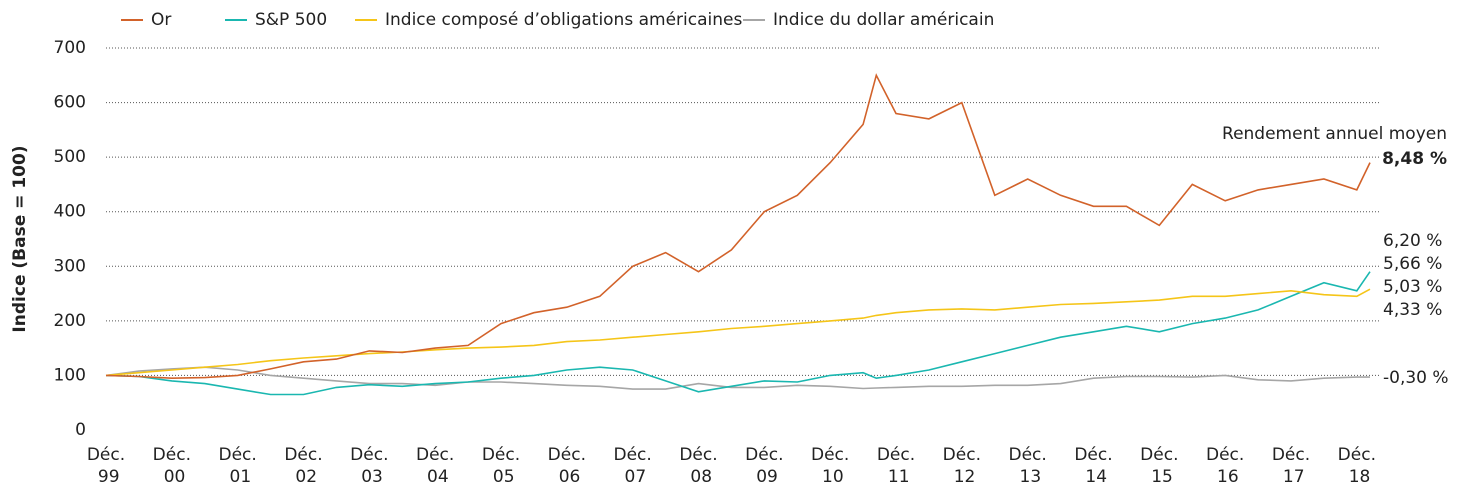  What do you see at coordinates (830, 466) in the screenshot?
I see `x-tick-label: Déc. 10` at bounding box center [830, 466].